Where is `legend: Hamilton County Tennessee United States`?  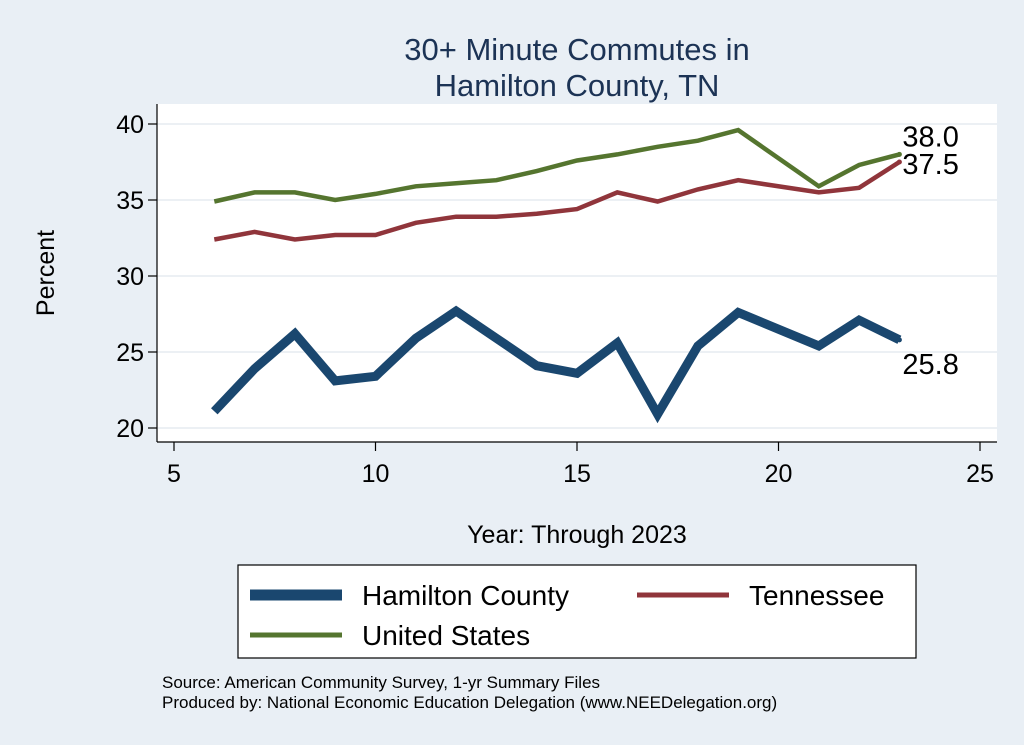 legend: Hamilton County Tennessee United States is located at coordinates (577, 611).